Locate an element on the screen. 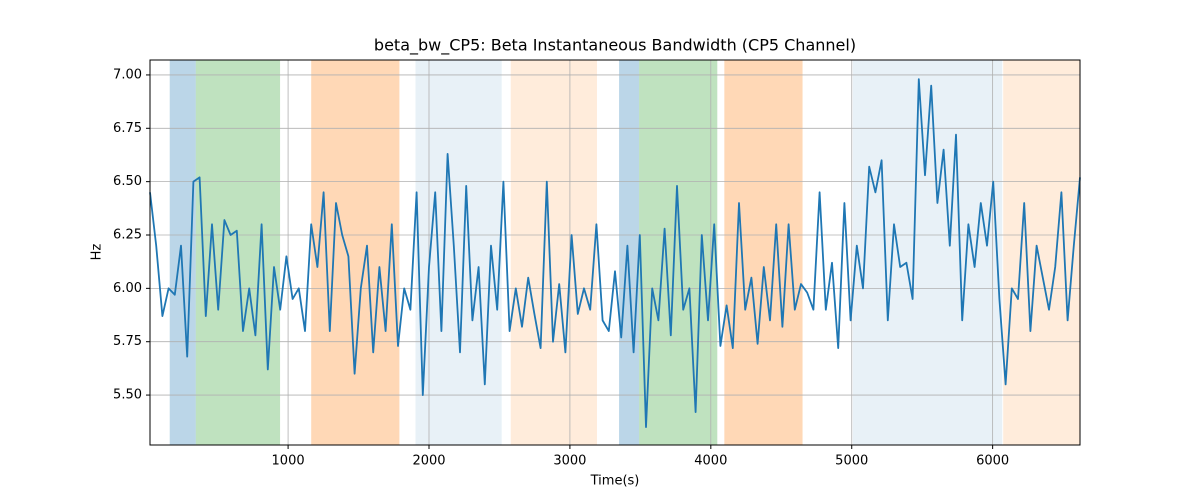 The height and width of the screenshot is (500, 1200). y-axis-label: Hz is located at coordinates (97, 252).